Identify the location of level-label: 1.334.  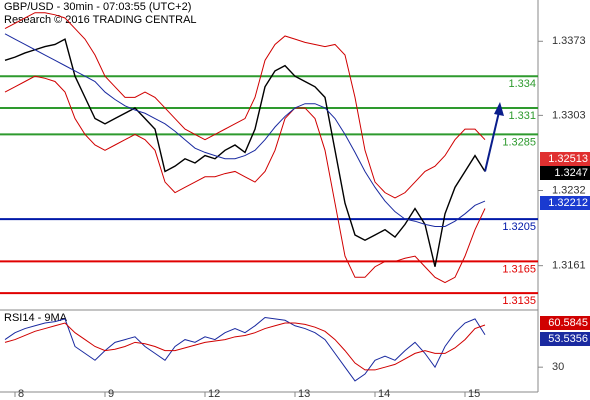
(522, 84).